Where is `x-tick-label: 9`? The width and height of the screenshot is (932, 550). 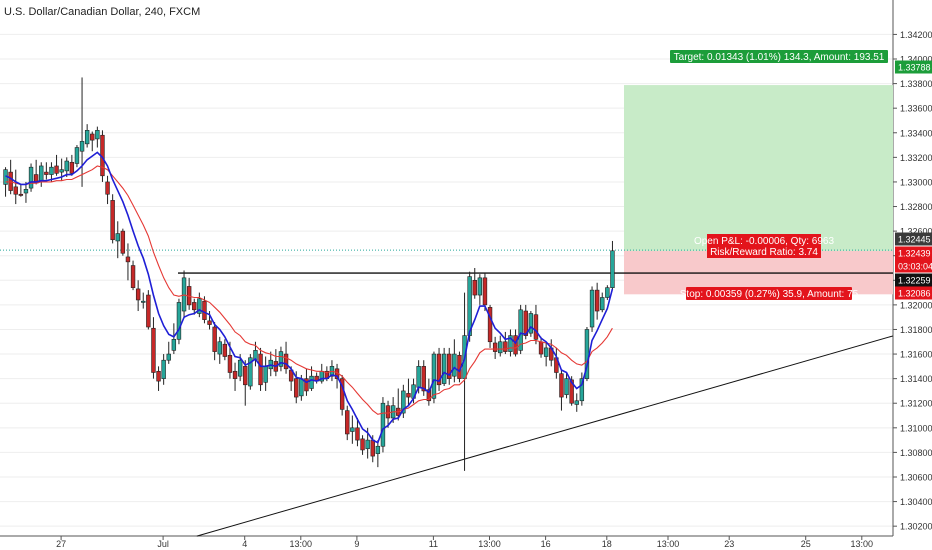 x-tick-label: 9 is located at coordinates (356, 544).